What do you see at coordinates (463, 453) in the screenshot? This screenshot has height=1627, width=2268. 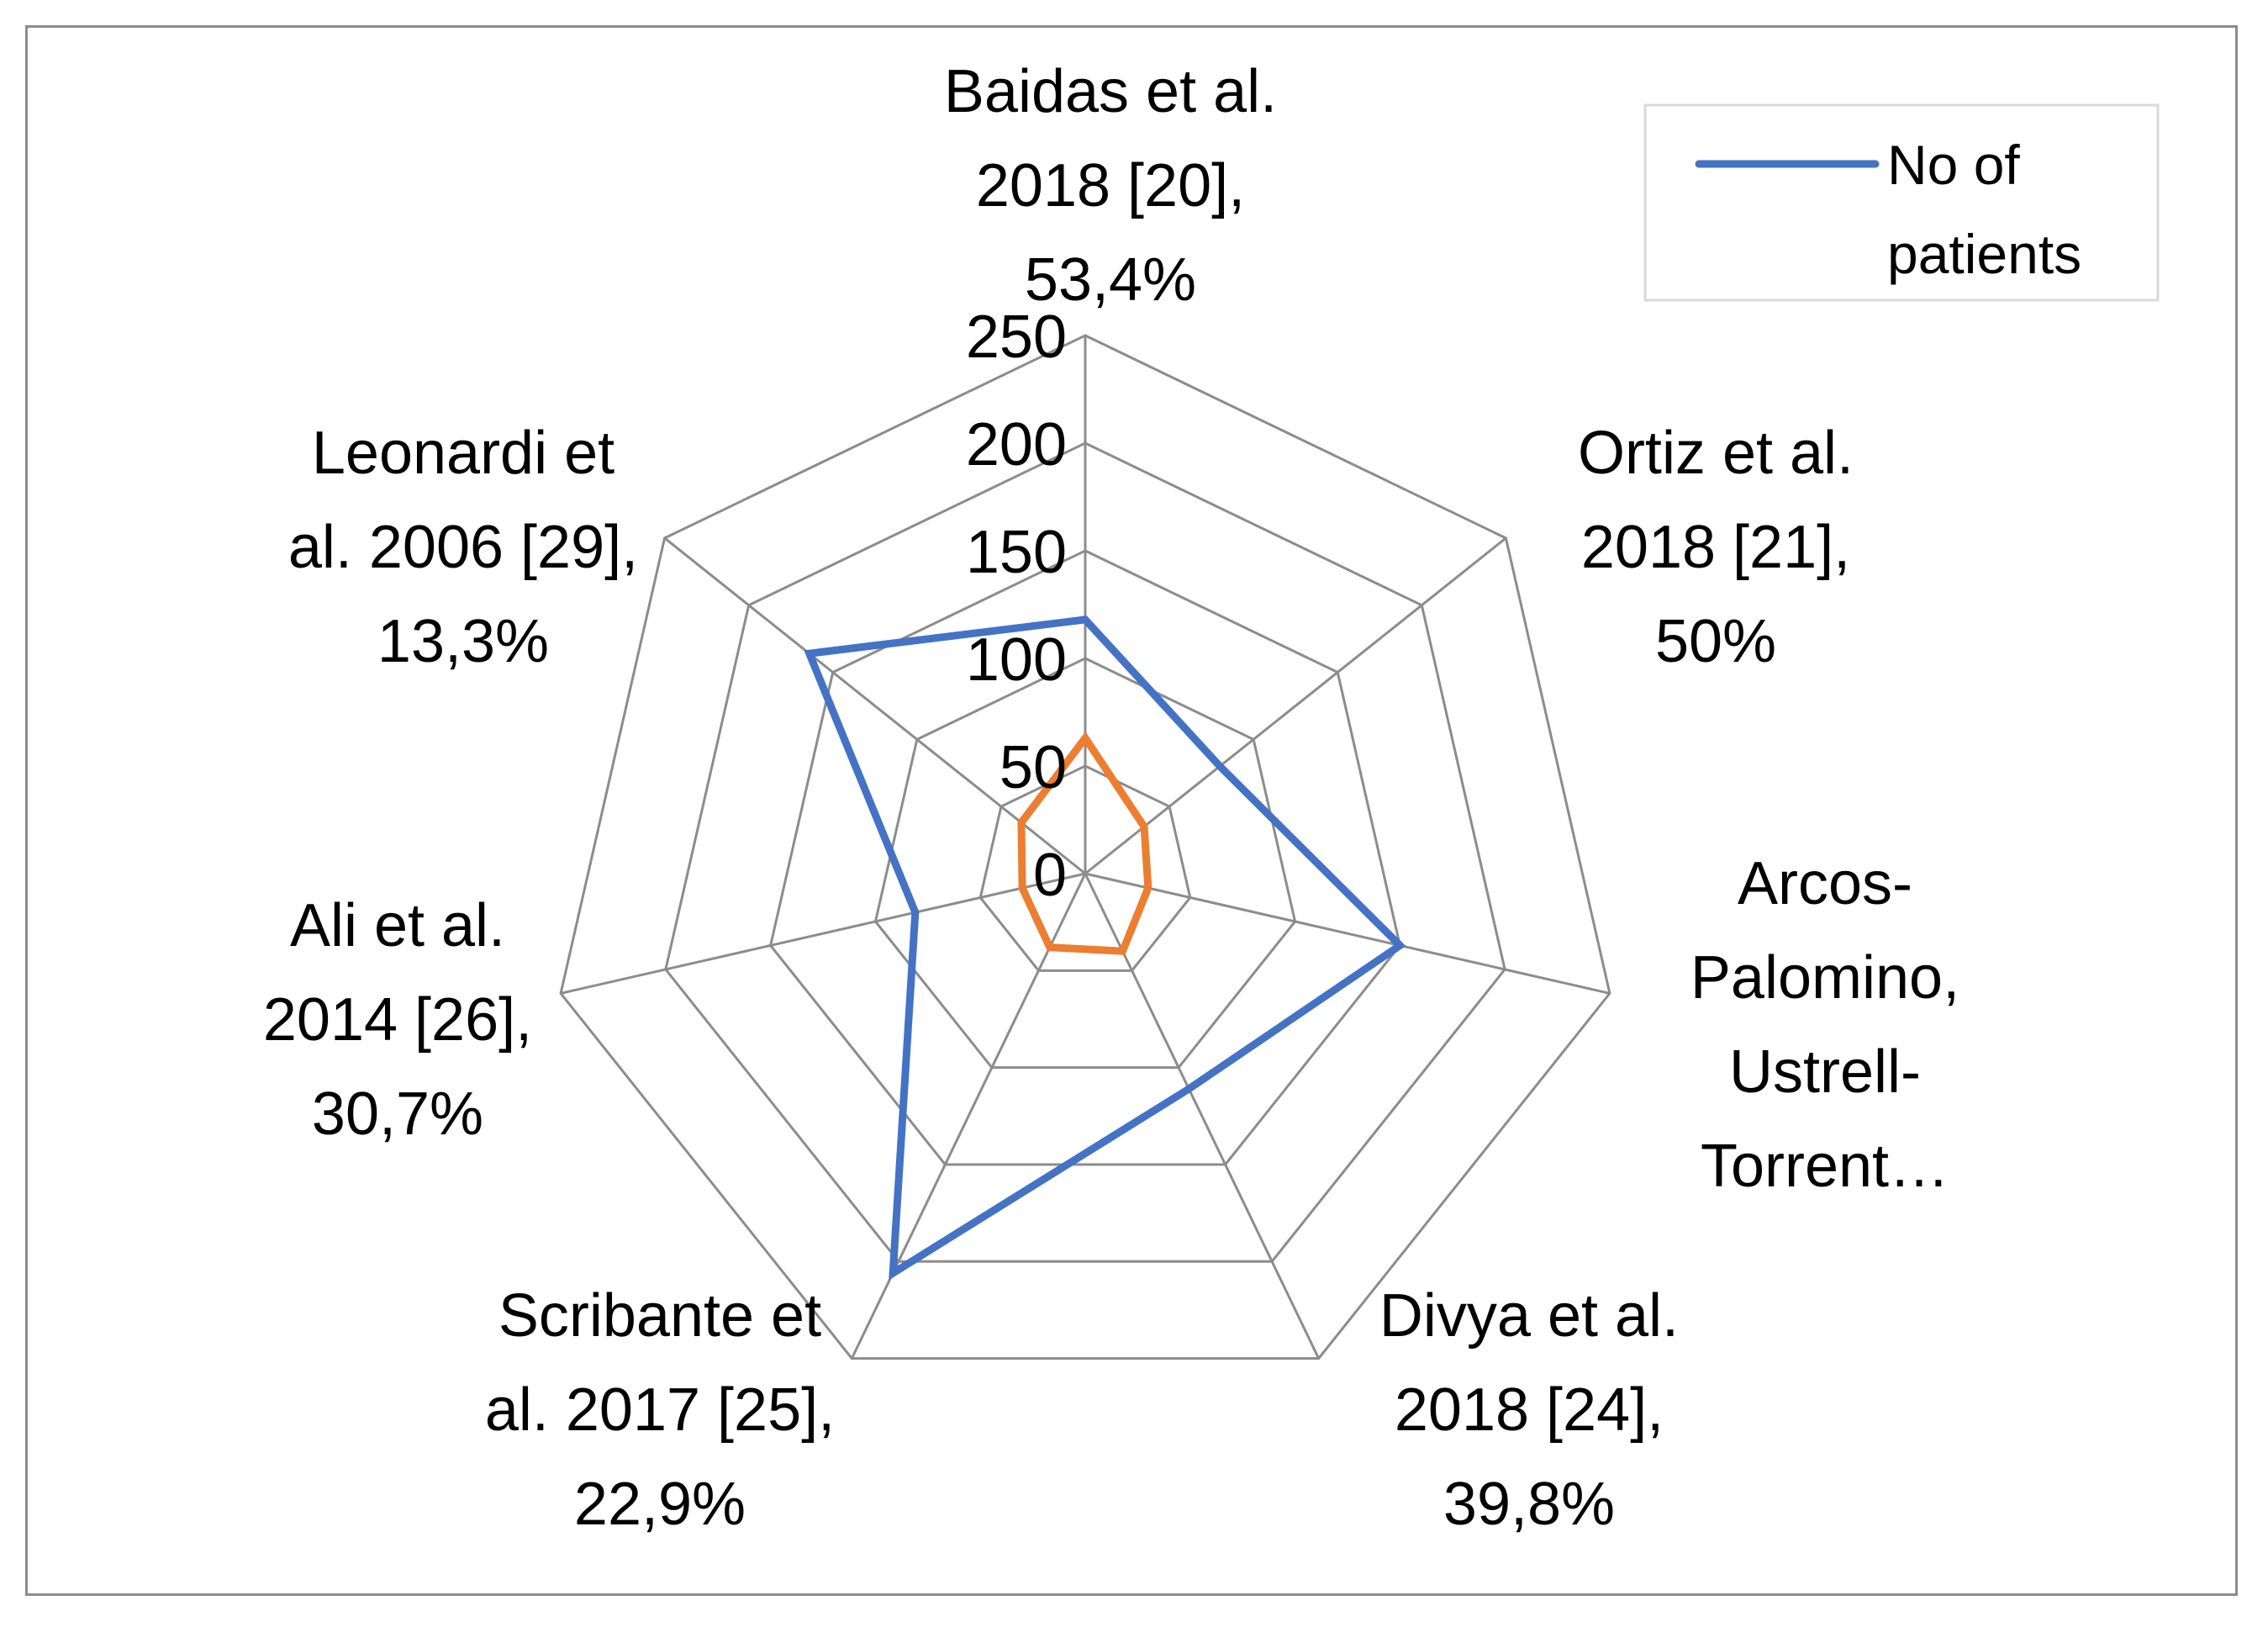 I see `category-label-6-line-0: Leonardi et` at bounding box center [463, 453].